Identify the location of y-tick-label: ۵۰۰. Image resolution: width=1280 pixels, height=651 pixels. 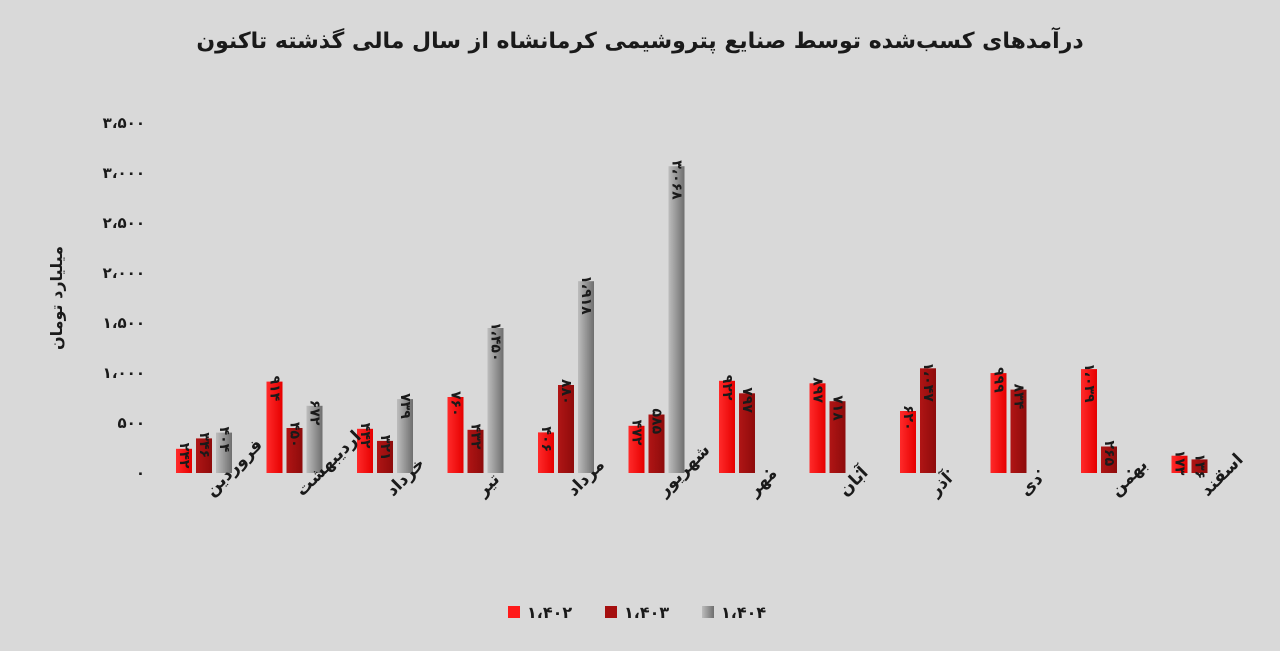
(131, 423).